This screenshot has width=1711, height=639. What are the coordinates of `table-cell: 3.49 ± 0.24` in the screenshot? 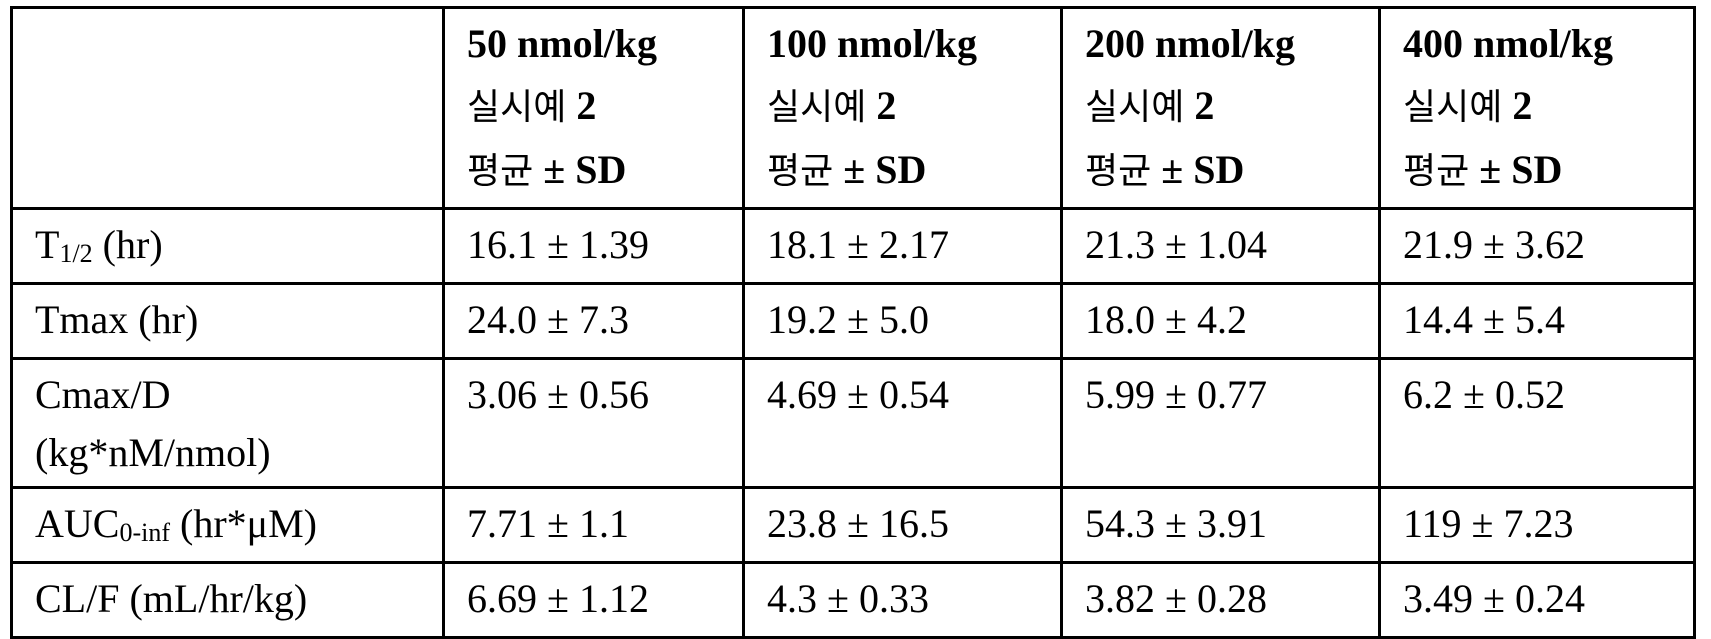 It's located at (1537, 600).